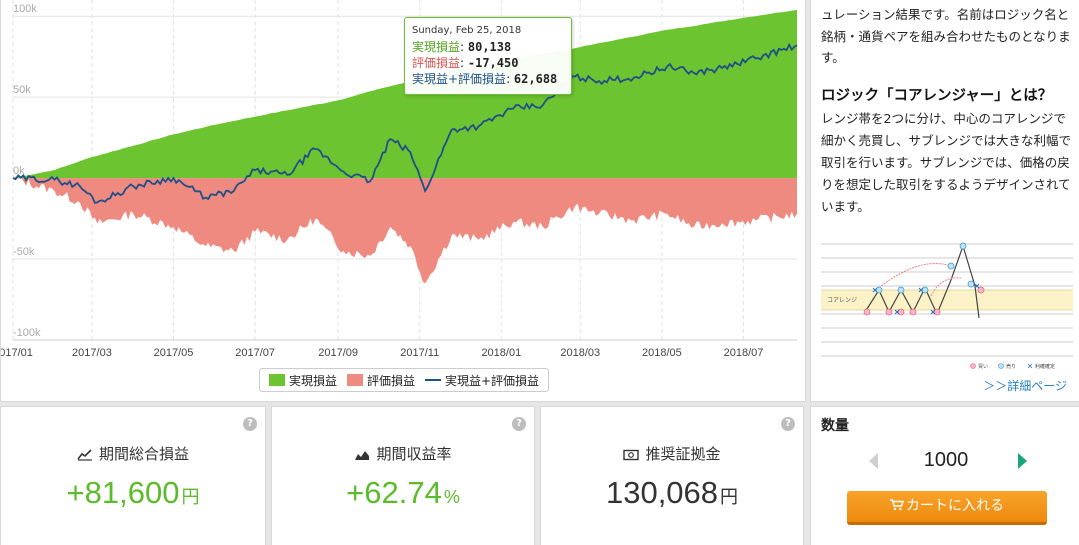  I want to click on legend-item-unrealized: 評価損益, so click(380, 380).